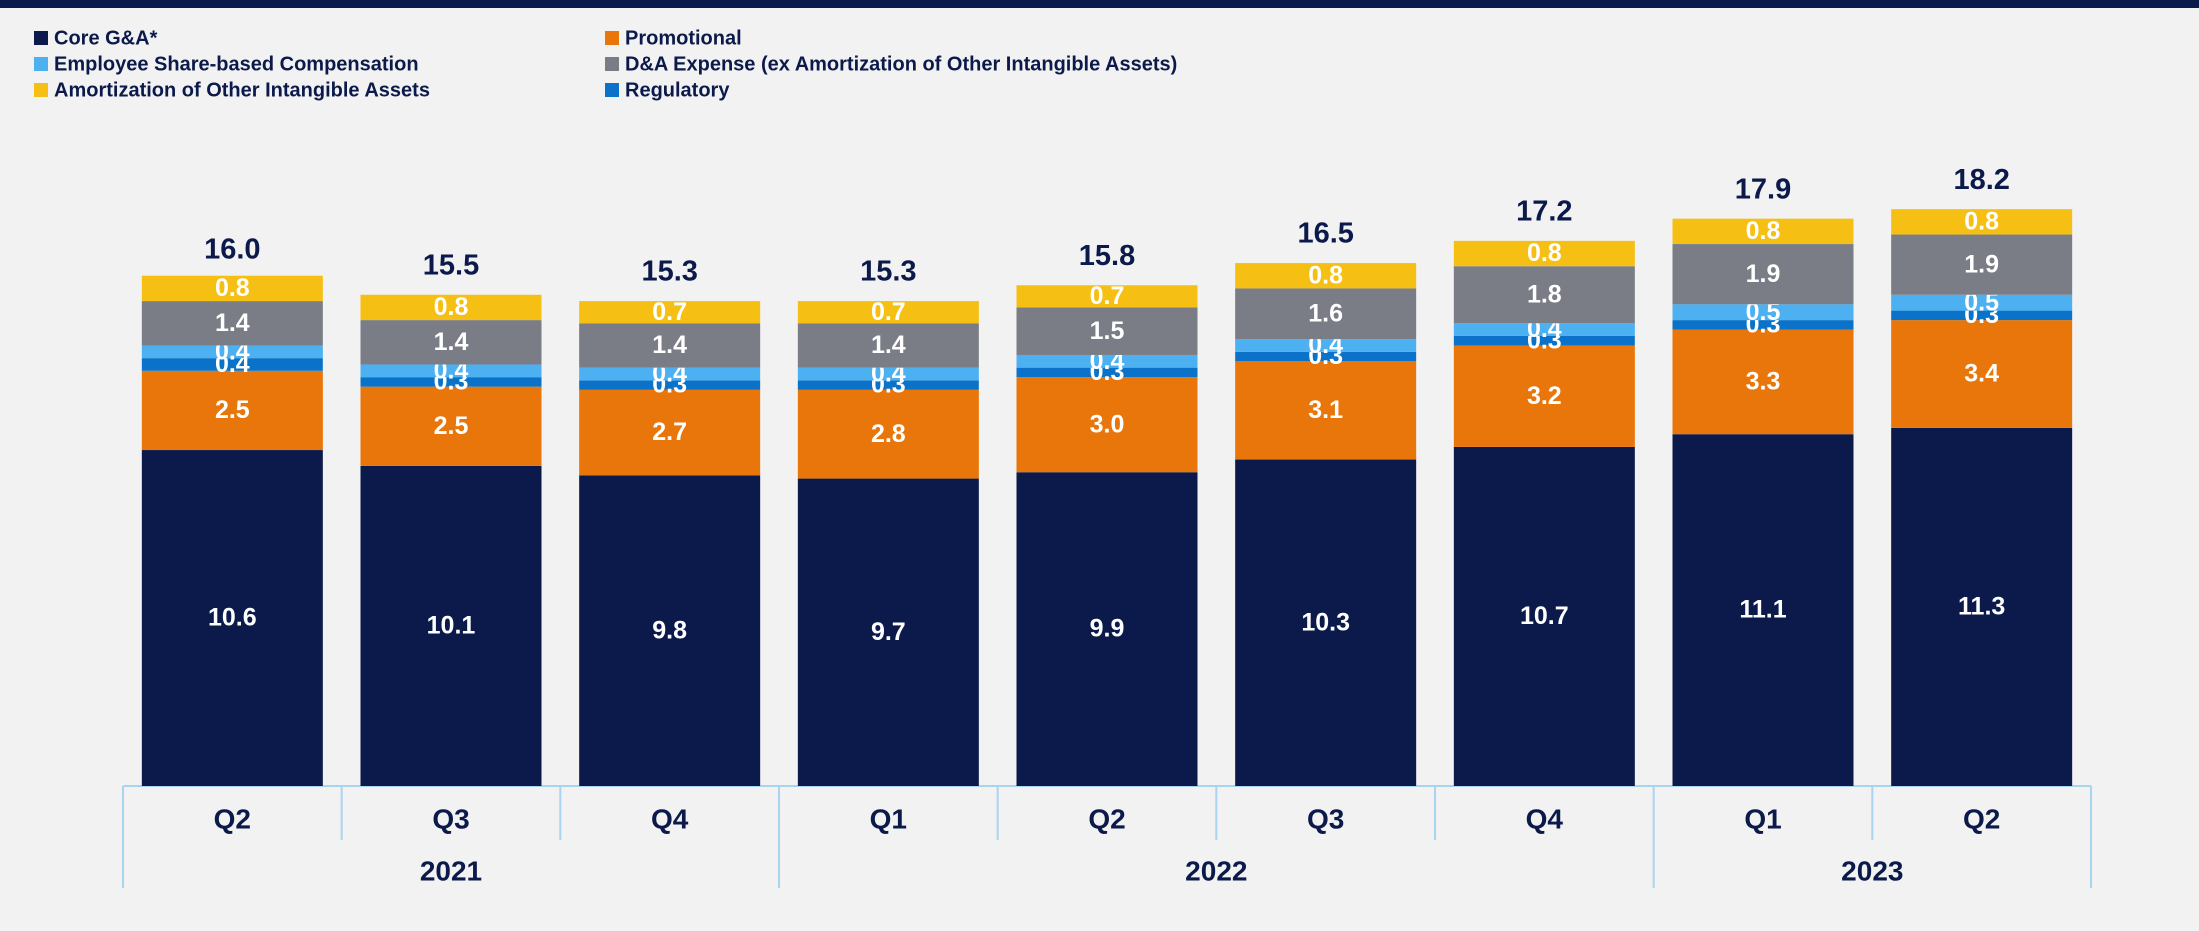 The width and height of the screenshot is (2199, 931). I want to click on data-label: 3.1, so click(1325, 410).